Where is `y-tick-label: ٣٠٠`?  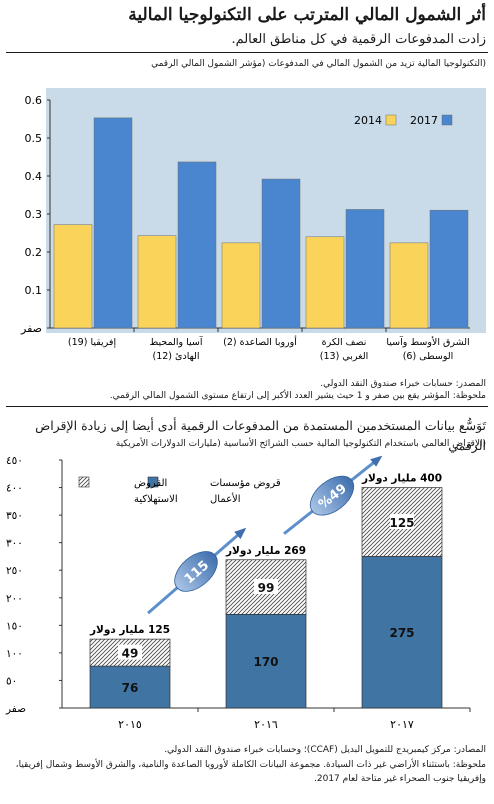
y-tick-label: ٣٠٠ is located at coordinates (14, 544).